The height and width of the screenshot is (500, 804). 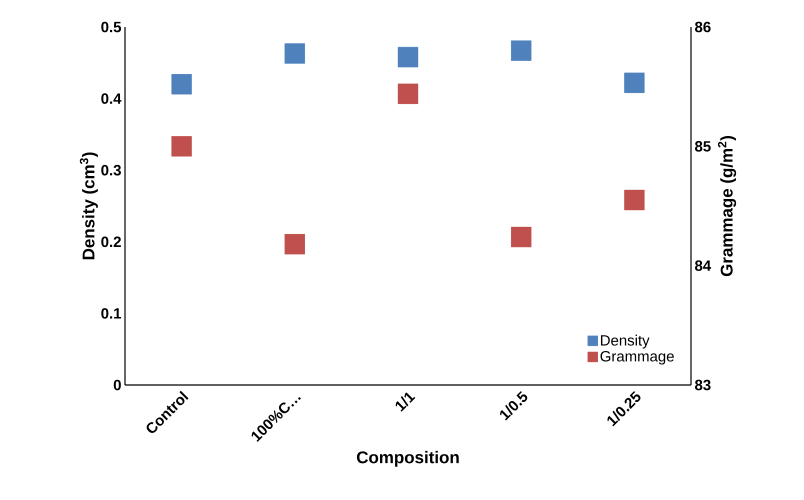 I want to click on x-axis-title: Composition, so click(x=407, y=458).